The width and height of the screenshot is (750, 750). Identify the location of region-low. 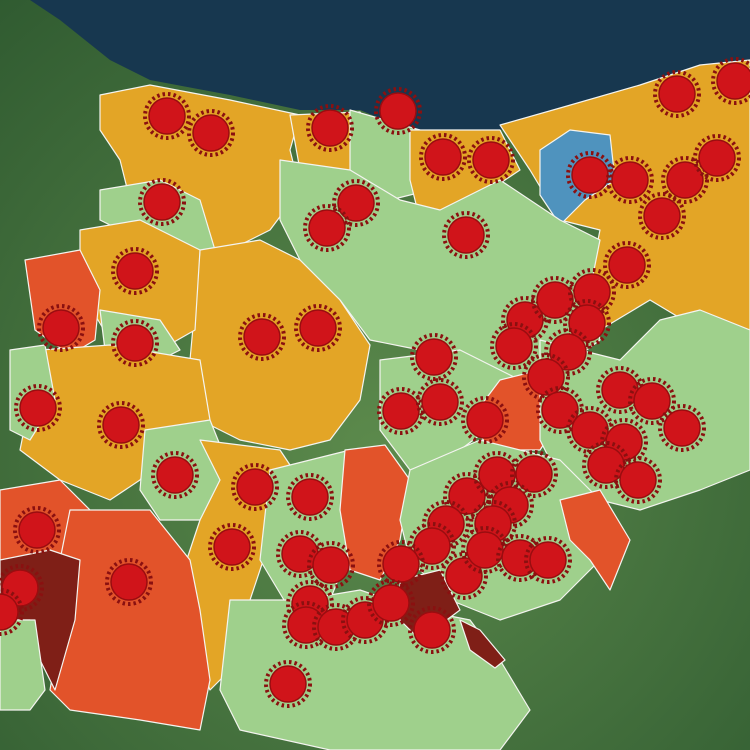
(23, 665).